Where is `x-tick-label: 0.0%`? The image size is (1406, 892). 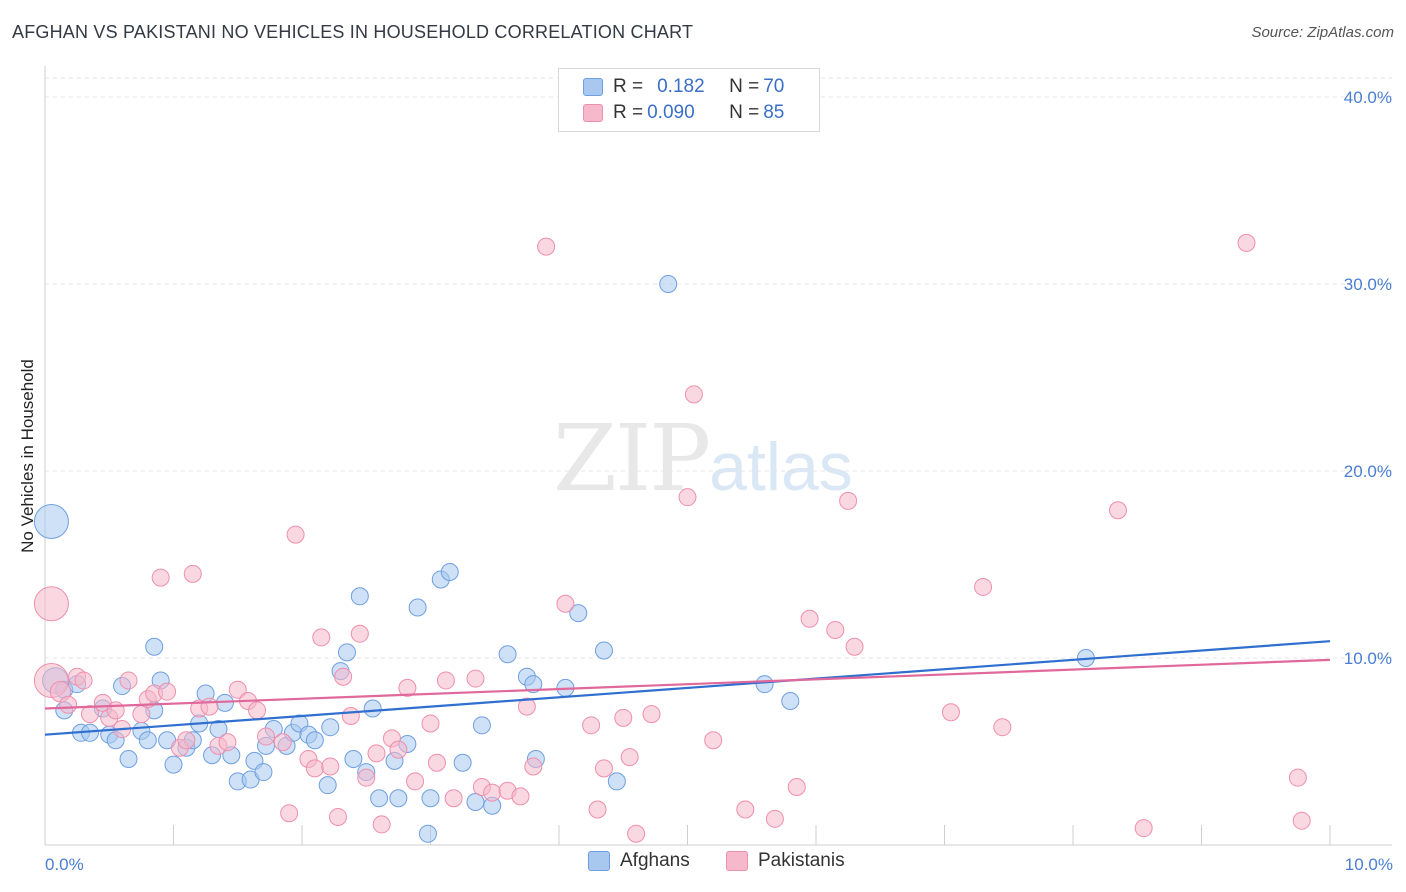 x-tick-label: 0.0% is located at coordinates (64, 864).